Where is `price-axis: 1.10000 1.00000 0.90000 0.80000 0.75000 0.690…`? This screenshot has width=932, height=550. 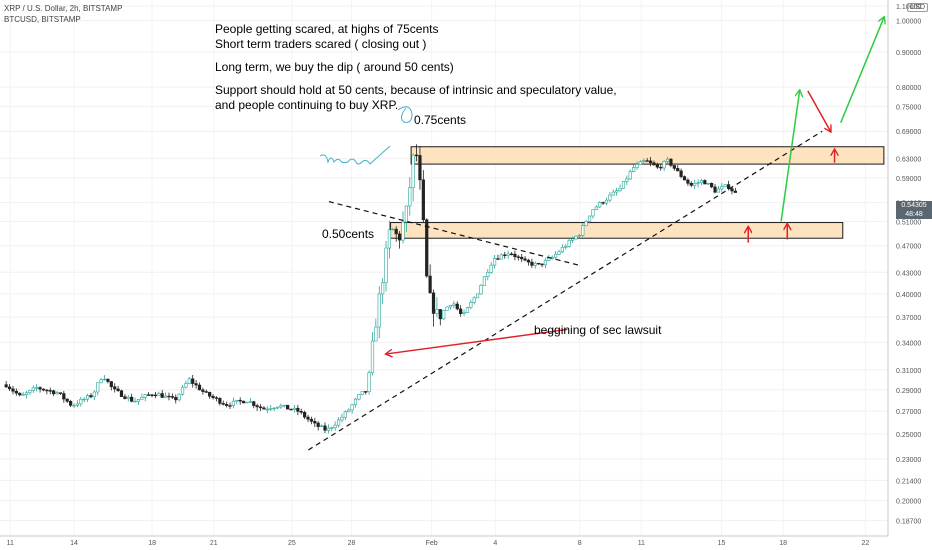 price-axis: 1.10000 1.00000 0.90000 0.80000 0.75000 0.690… is located at coordinates (909, 275).